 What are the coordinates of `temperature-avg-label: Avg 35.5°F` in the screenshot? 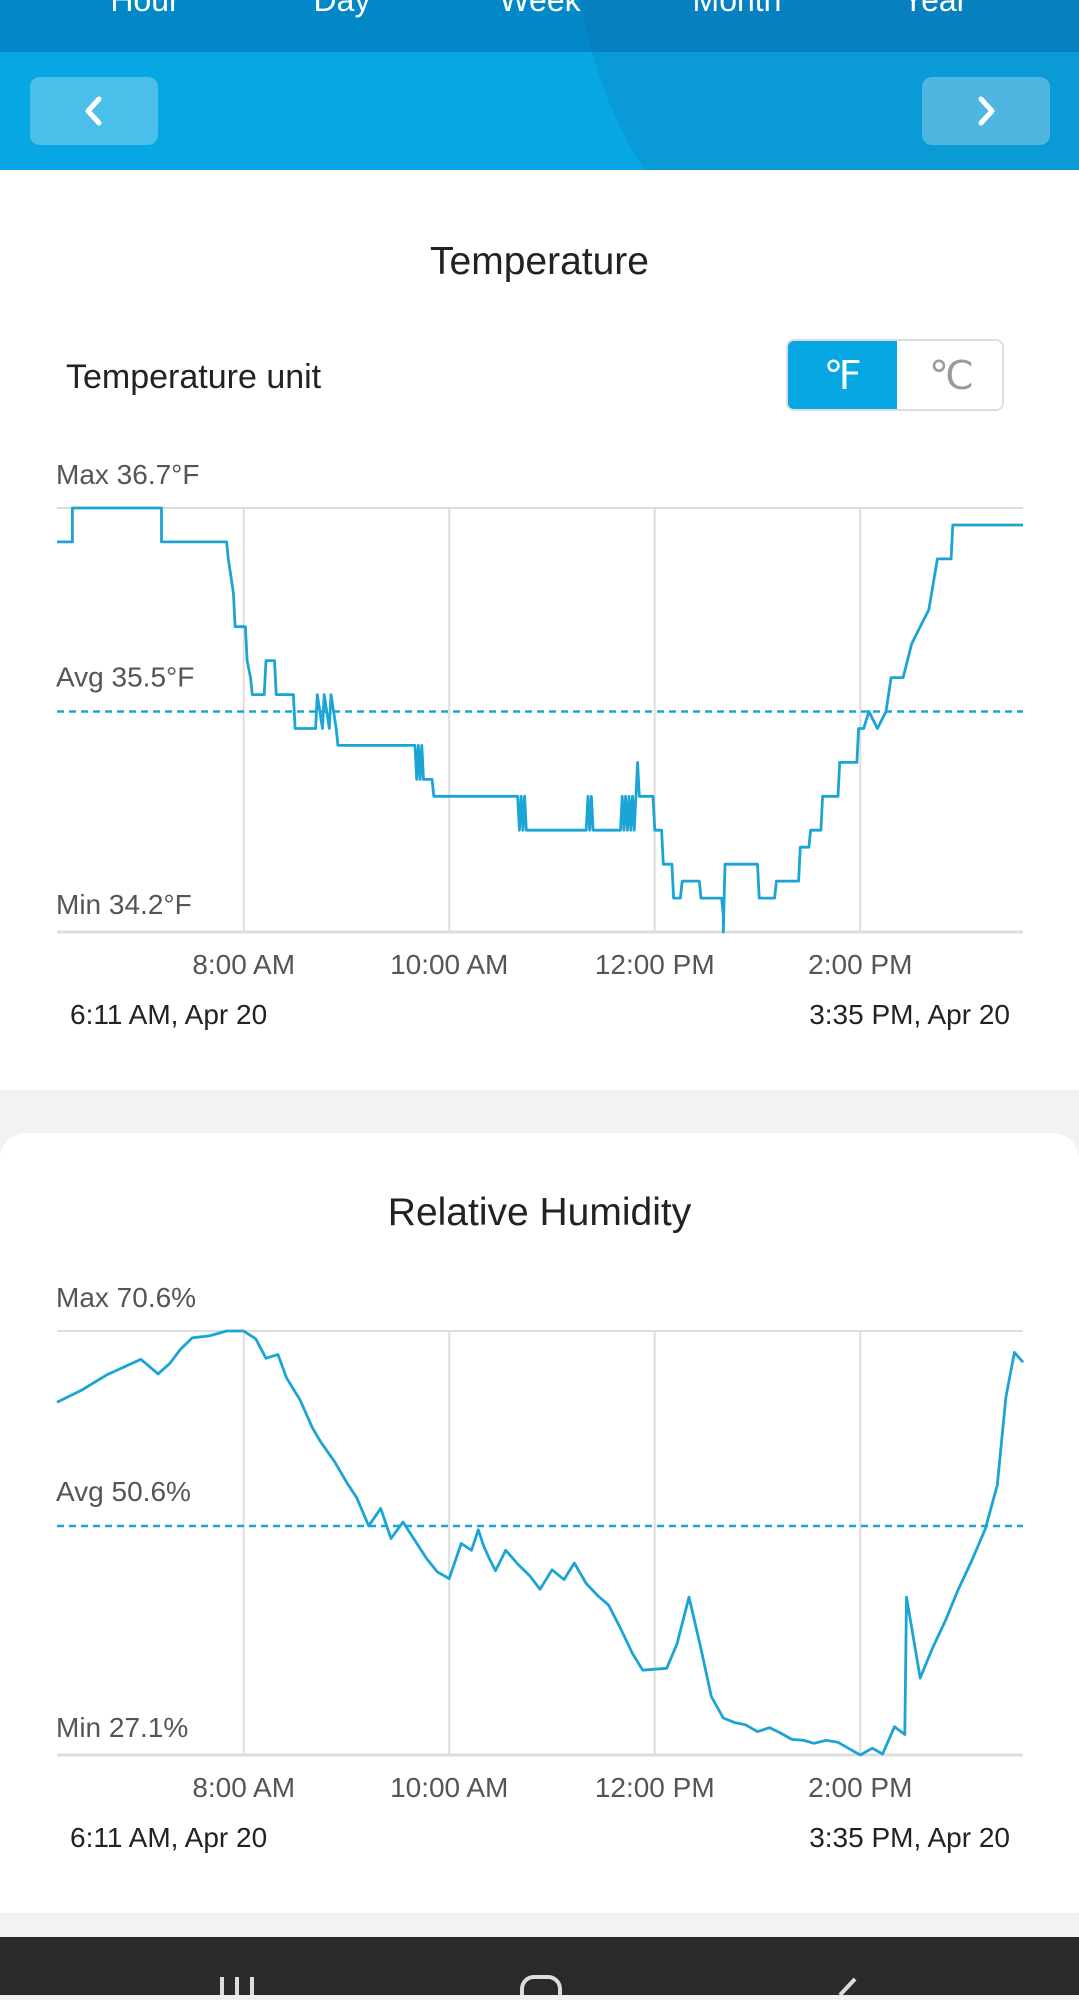 It's located at (125, 677).